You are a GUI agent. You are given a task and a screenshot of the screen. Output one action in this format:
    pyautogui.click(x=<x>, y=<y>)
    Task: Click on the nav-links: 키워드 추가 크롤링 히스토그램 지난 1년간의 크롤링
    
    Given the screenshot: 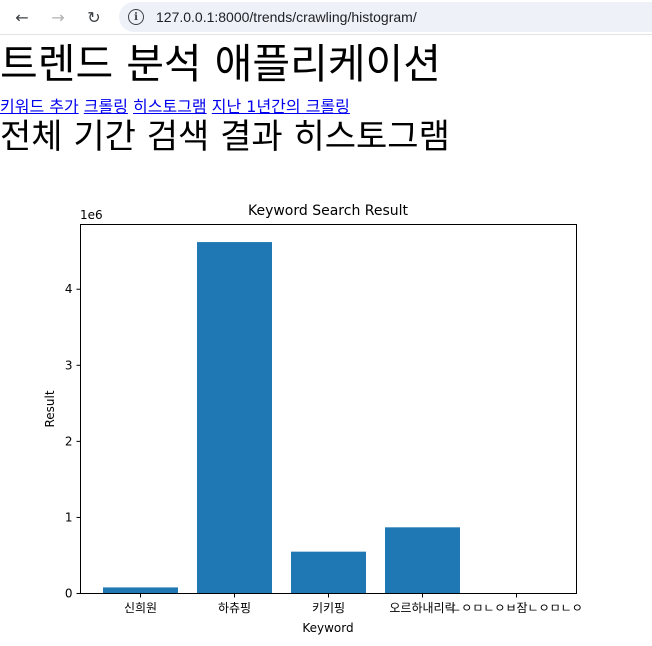 What is the action you would take?
    pyautogui.click(x=175, y=107)
    